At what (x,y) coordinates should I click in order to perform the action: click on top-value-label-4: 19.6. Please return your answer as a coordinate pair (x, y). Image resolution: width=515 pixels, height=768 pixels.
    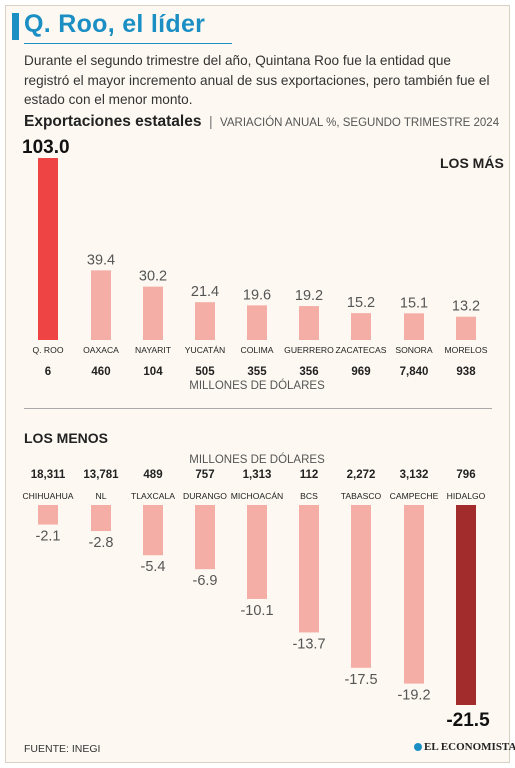
    Looking at the image, I should click on (257, 295).